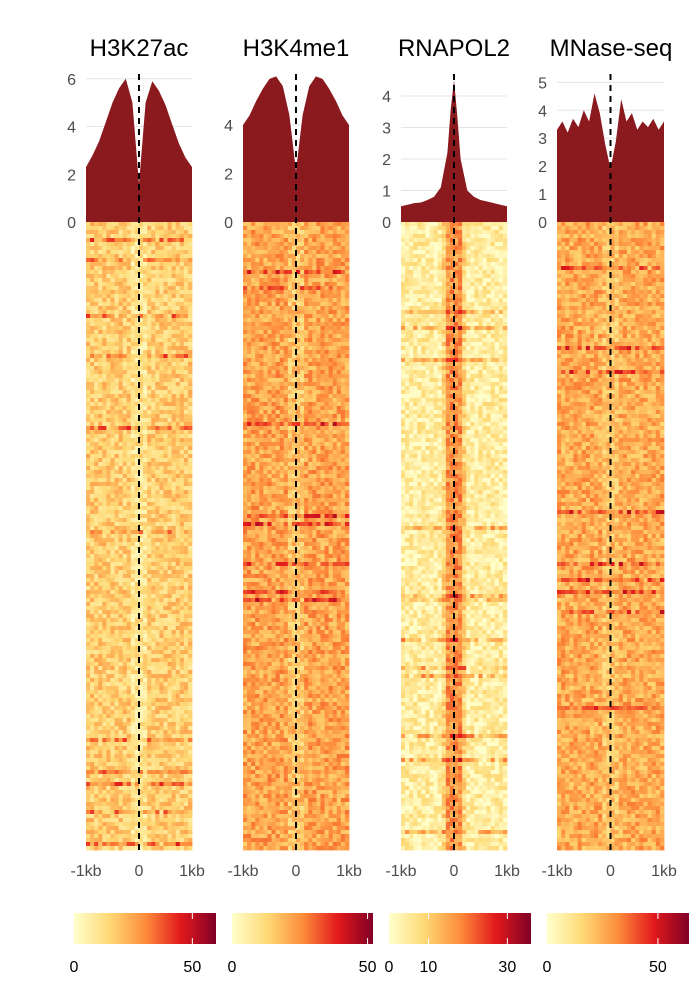 The height and width of the screenshot is (1000, 700). I want to click on colorbar-tick-label: 30, so click(507, 967).